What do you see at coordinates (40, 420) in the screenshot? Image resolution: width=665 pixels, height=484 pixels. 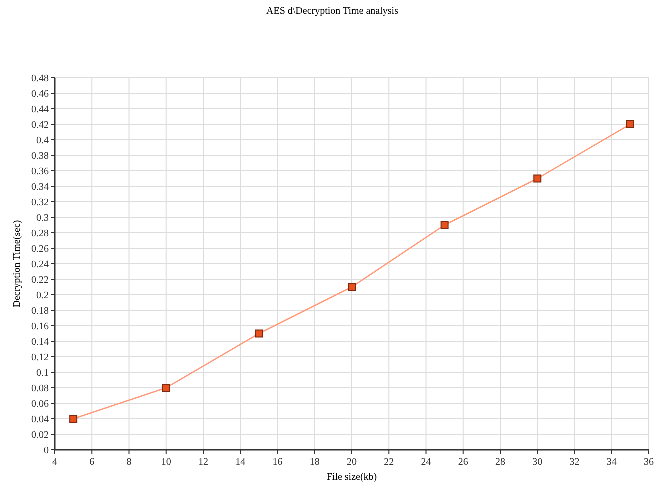 I see `y-tick-label: 0.04` at bounding box center [40, 420].